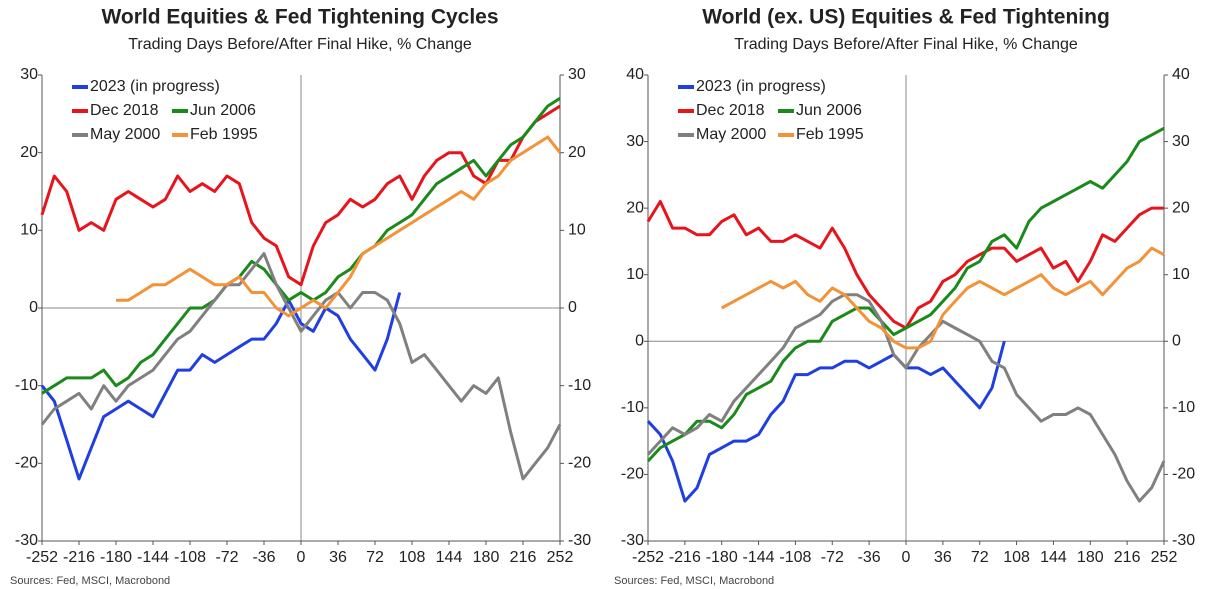  Describe the element at coordinates (635, 74) in the screenshot. I see `y-tick-label: 40` at that location.